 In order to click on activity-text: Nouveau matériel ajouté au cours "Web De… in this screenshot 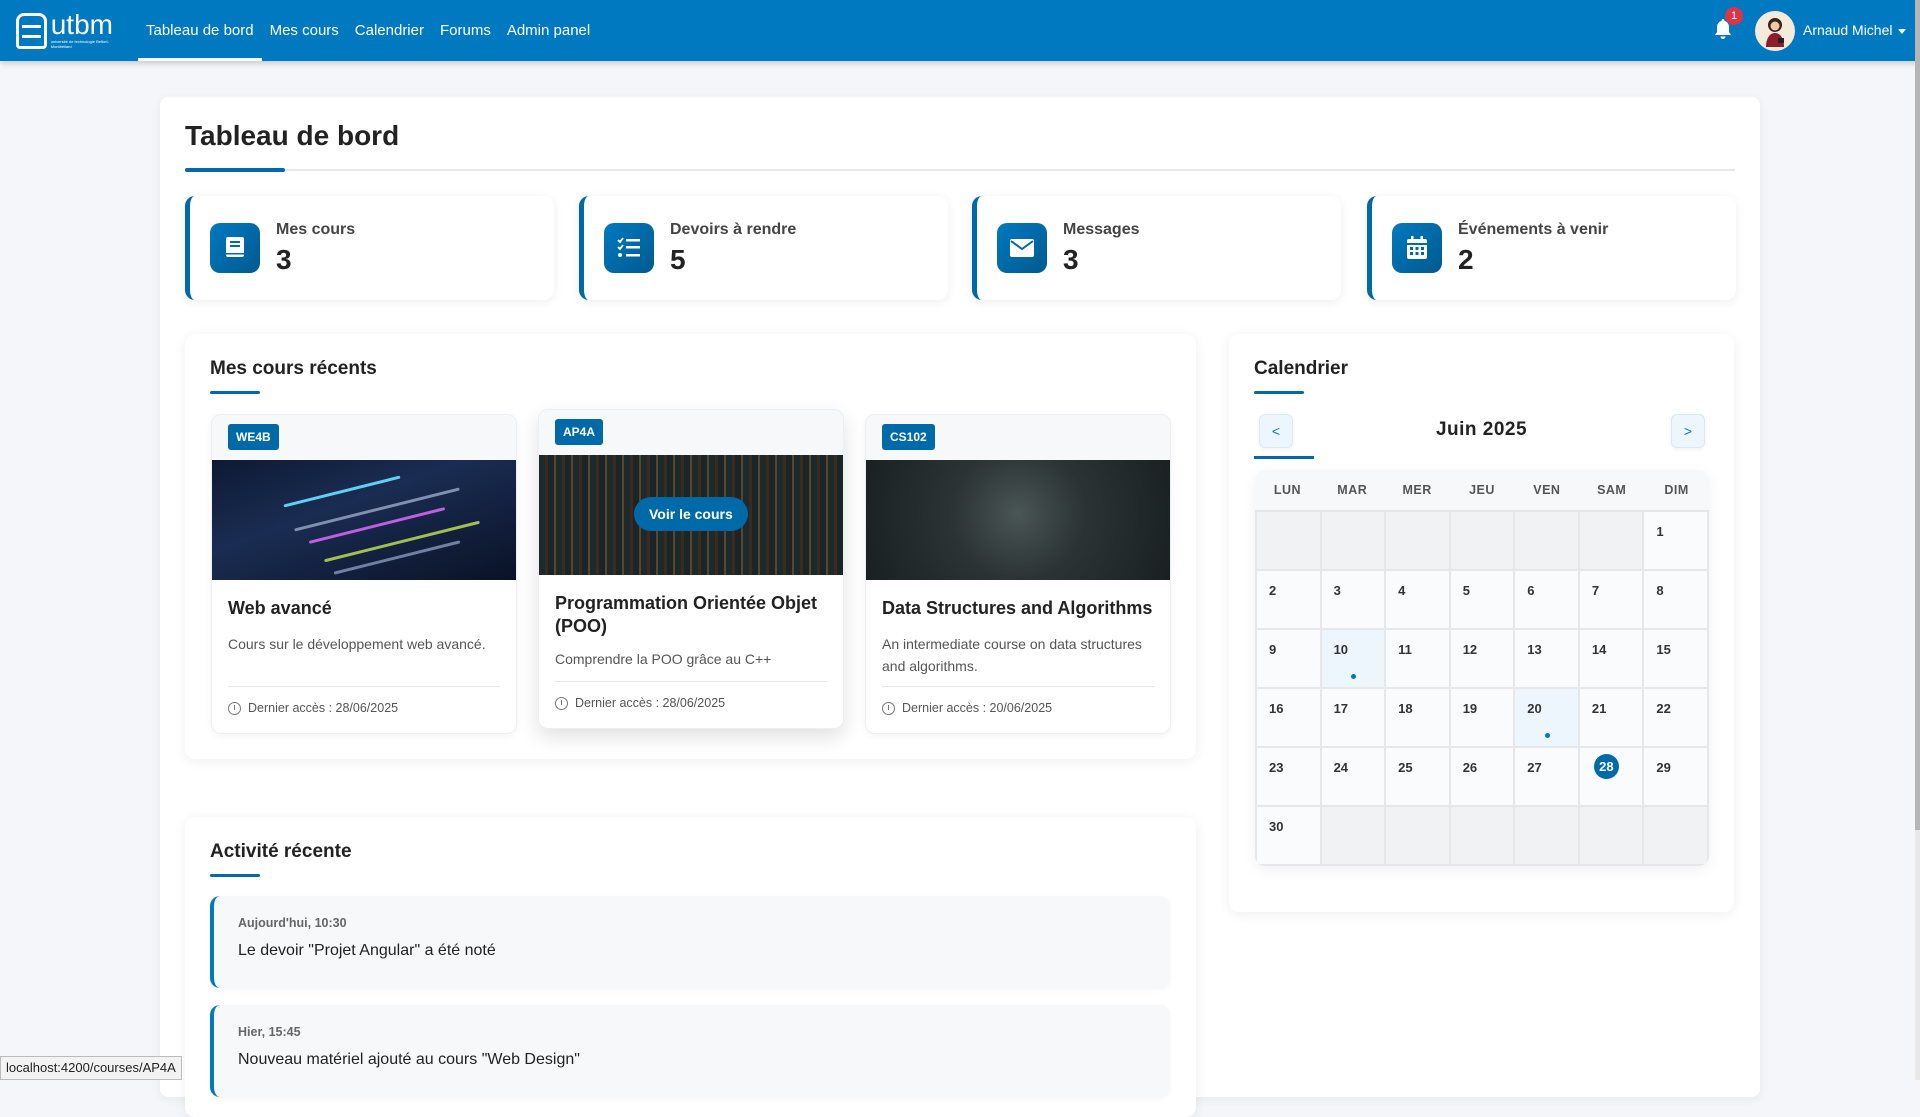, I will do `click(409, 1059)`.